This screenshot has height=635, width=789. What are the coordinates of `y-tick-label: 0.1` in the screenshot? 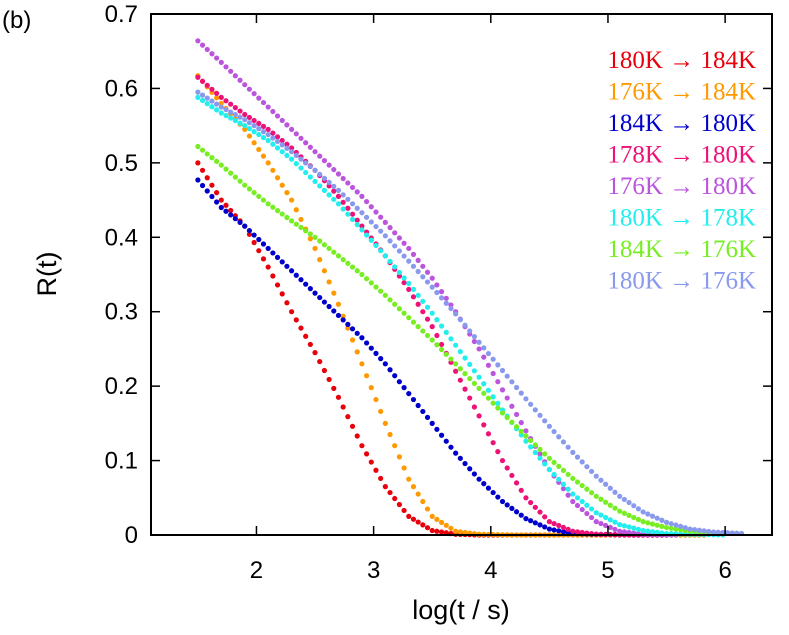 It's located at (121, 461).